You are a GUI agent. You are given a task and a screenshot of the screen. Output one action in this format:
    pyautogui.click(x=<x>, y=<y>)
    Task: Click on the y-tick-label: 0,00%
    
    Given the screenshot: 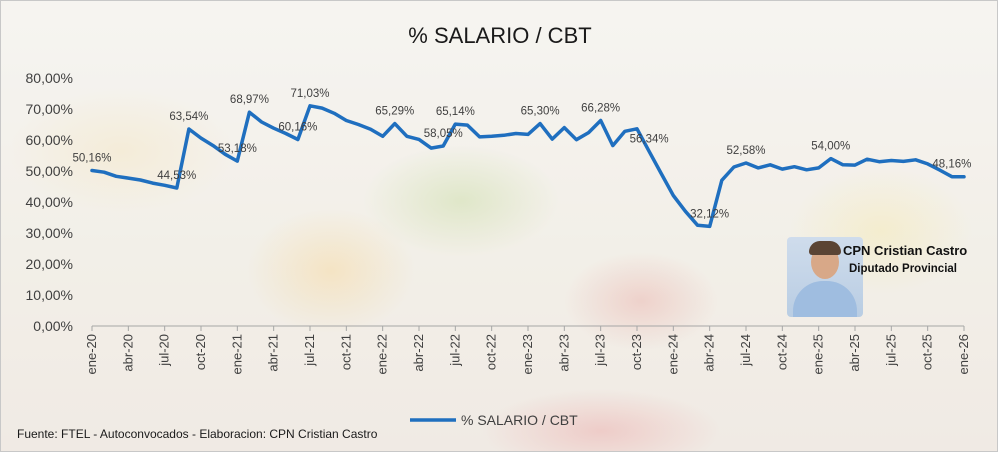 What is the action you would take?
    pyautogui.click(x=53, y=326)
    